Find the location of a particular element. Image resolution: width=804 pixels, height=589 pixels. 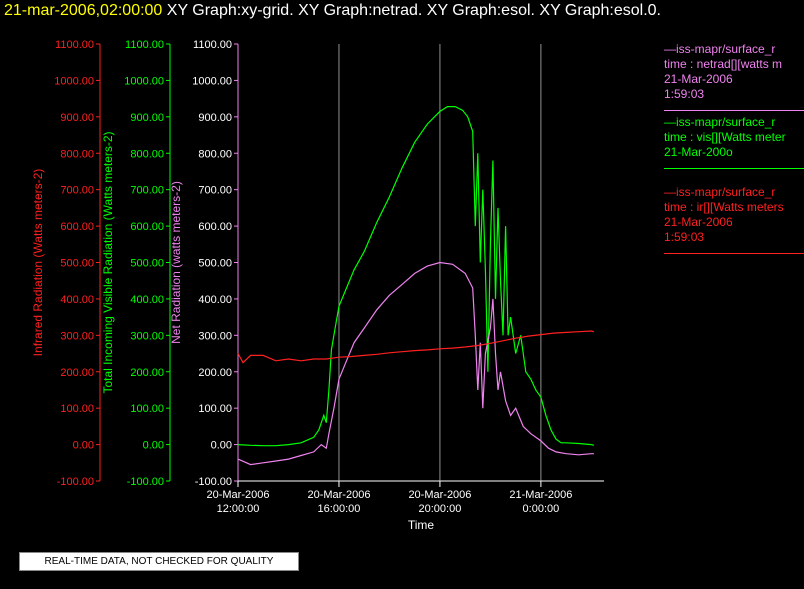

x-tick-time: 20:00:00 is located at coordinates (440, 509).